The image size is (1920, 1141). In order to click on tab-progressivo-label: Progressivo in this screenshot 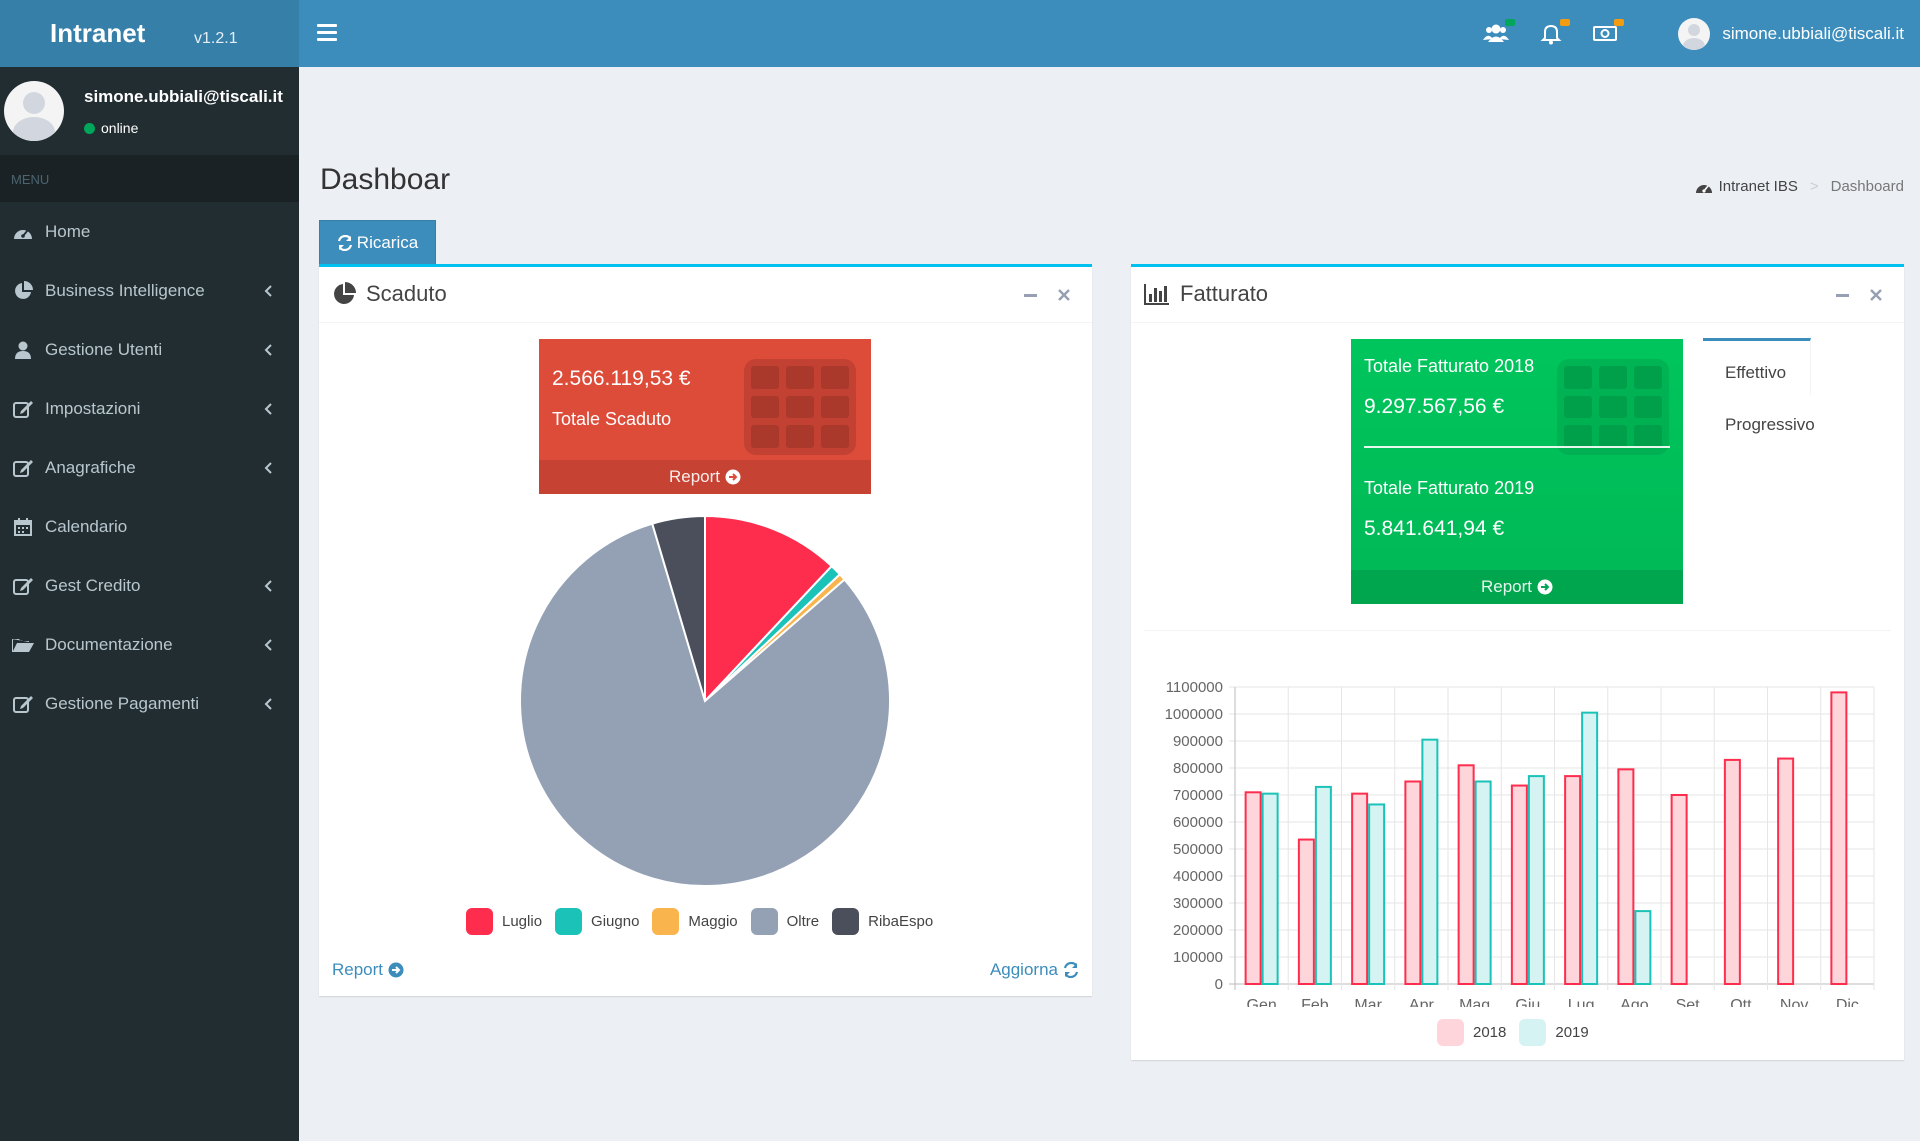, I will do `click(1770, 424)`.